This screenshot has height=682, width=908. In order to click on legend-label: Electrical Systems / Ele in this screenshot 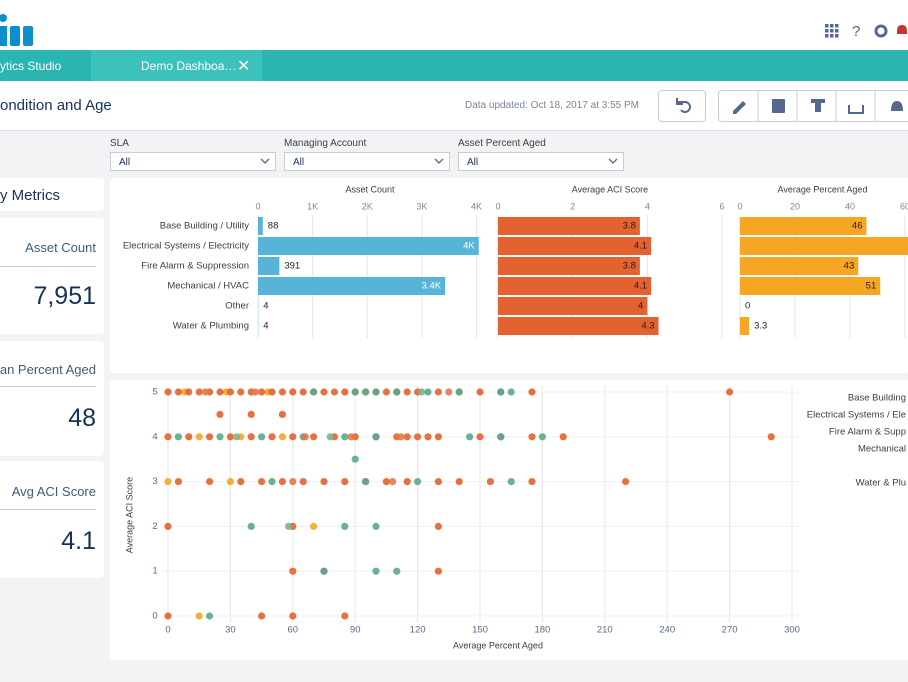, I will do `click(856, 415)`.